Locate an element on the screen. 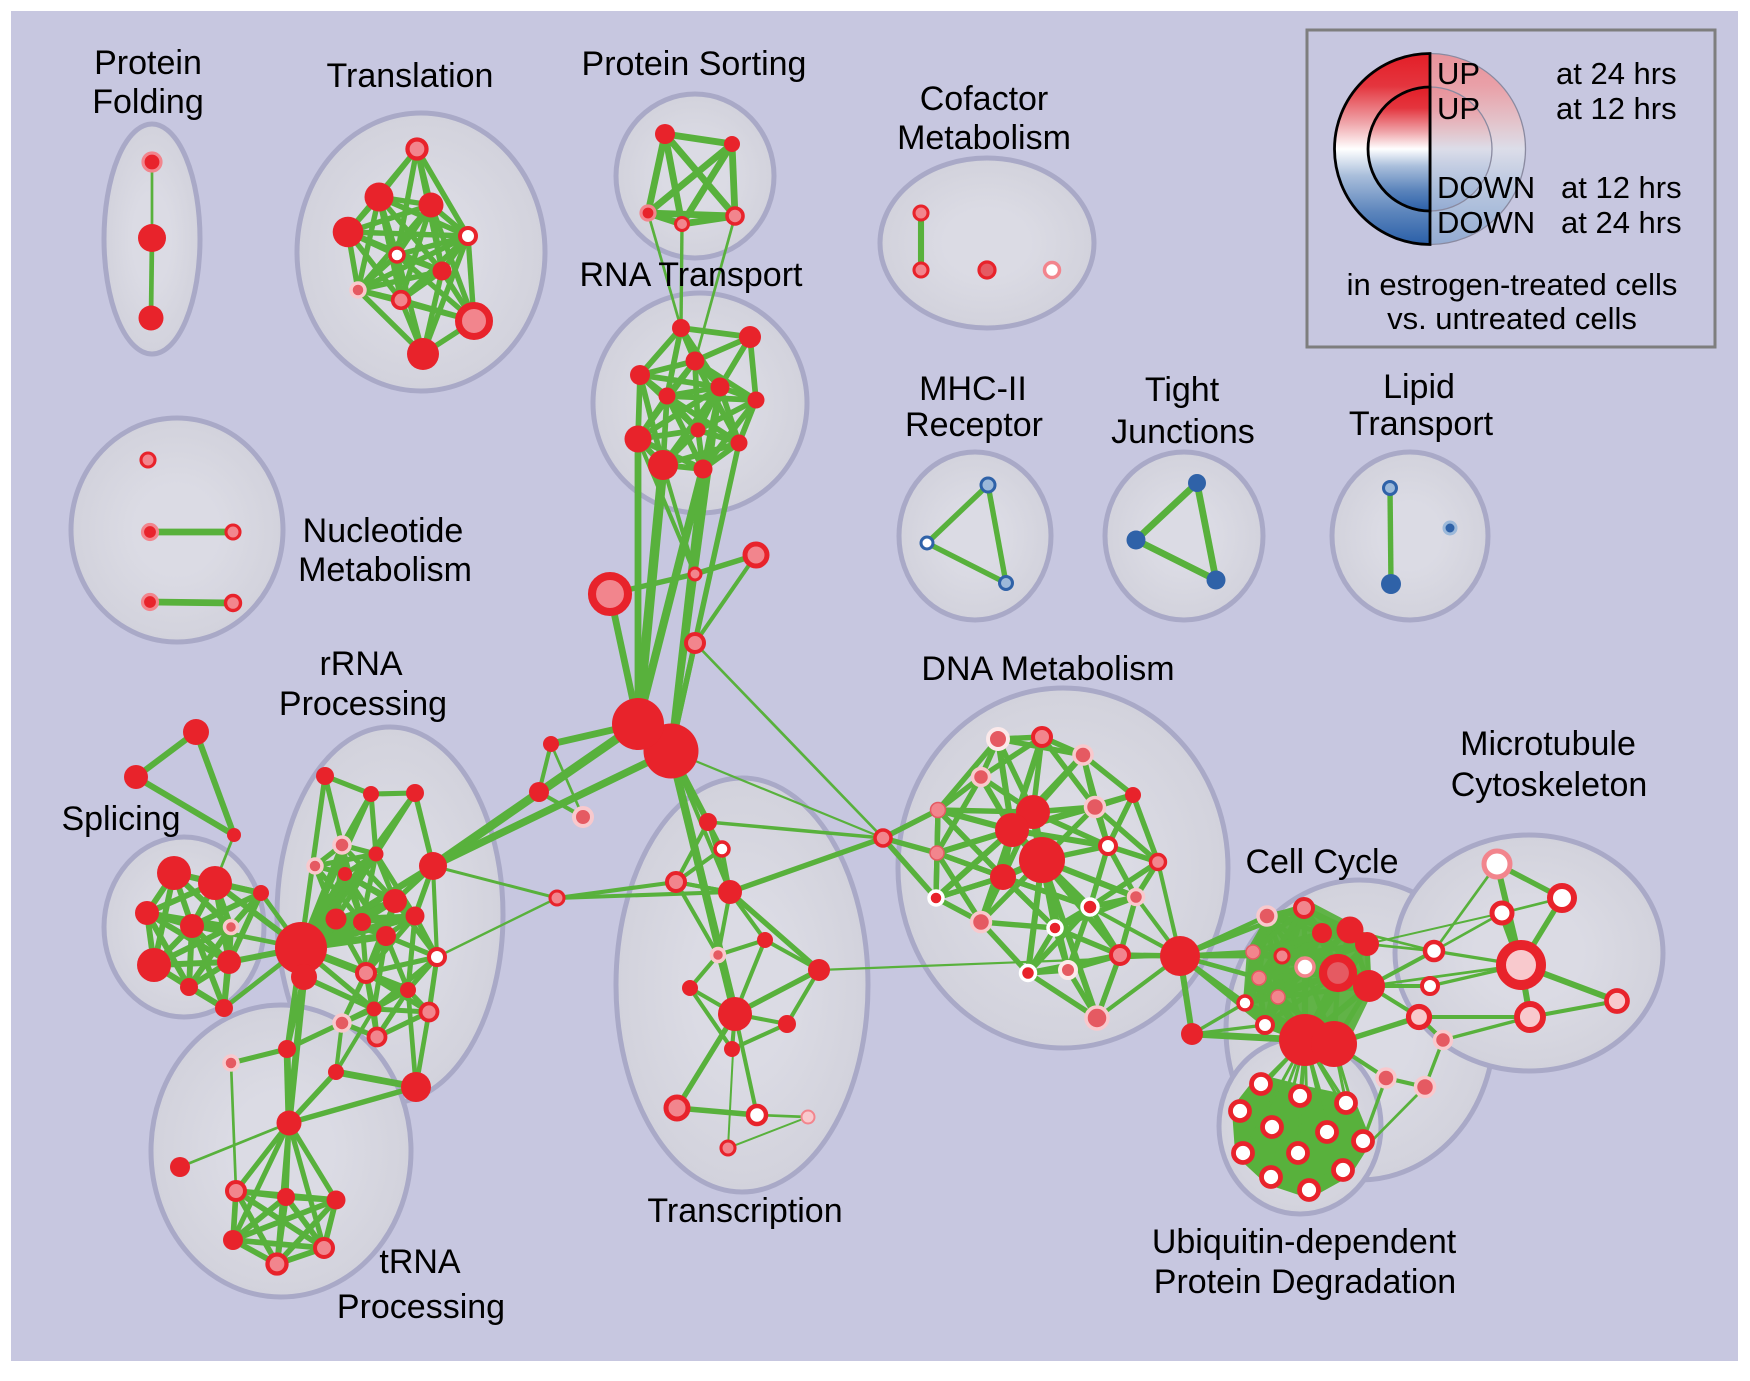  svg-text: vs. untreated cells is located at coordinates (1512, 318).